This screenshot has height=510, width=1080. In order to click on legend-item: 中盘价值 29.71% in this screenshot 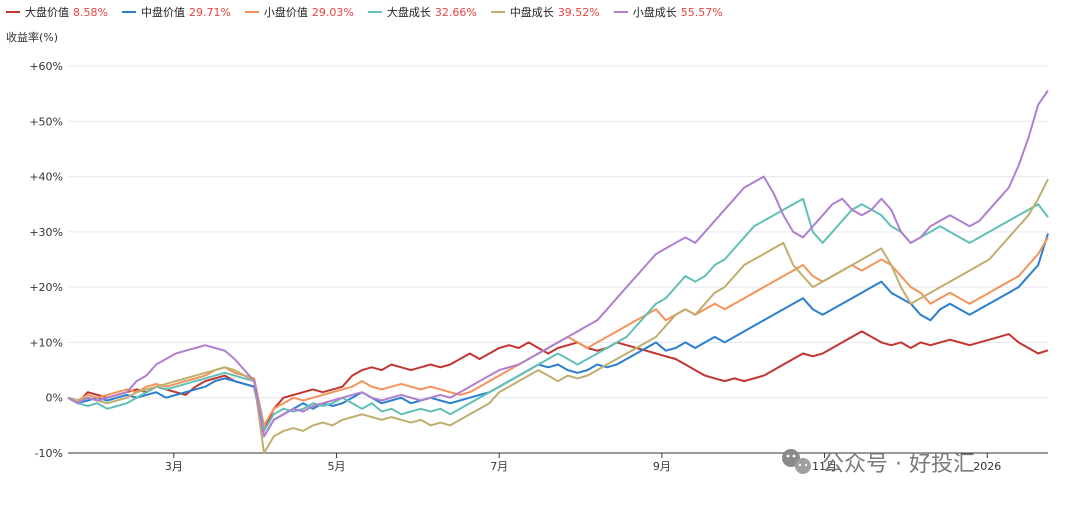, I will do `click(176, 12)`.